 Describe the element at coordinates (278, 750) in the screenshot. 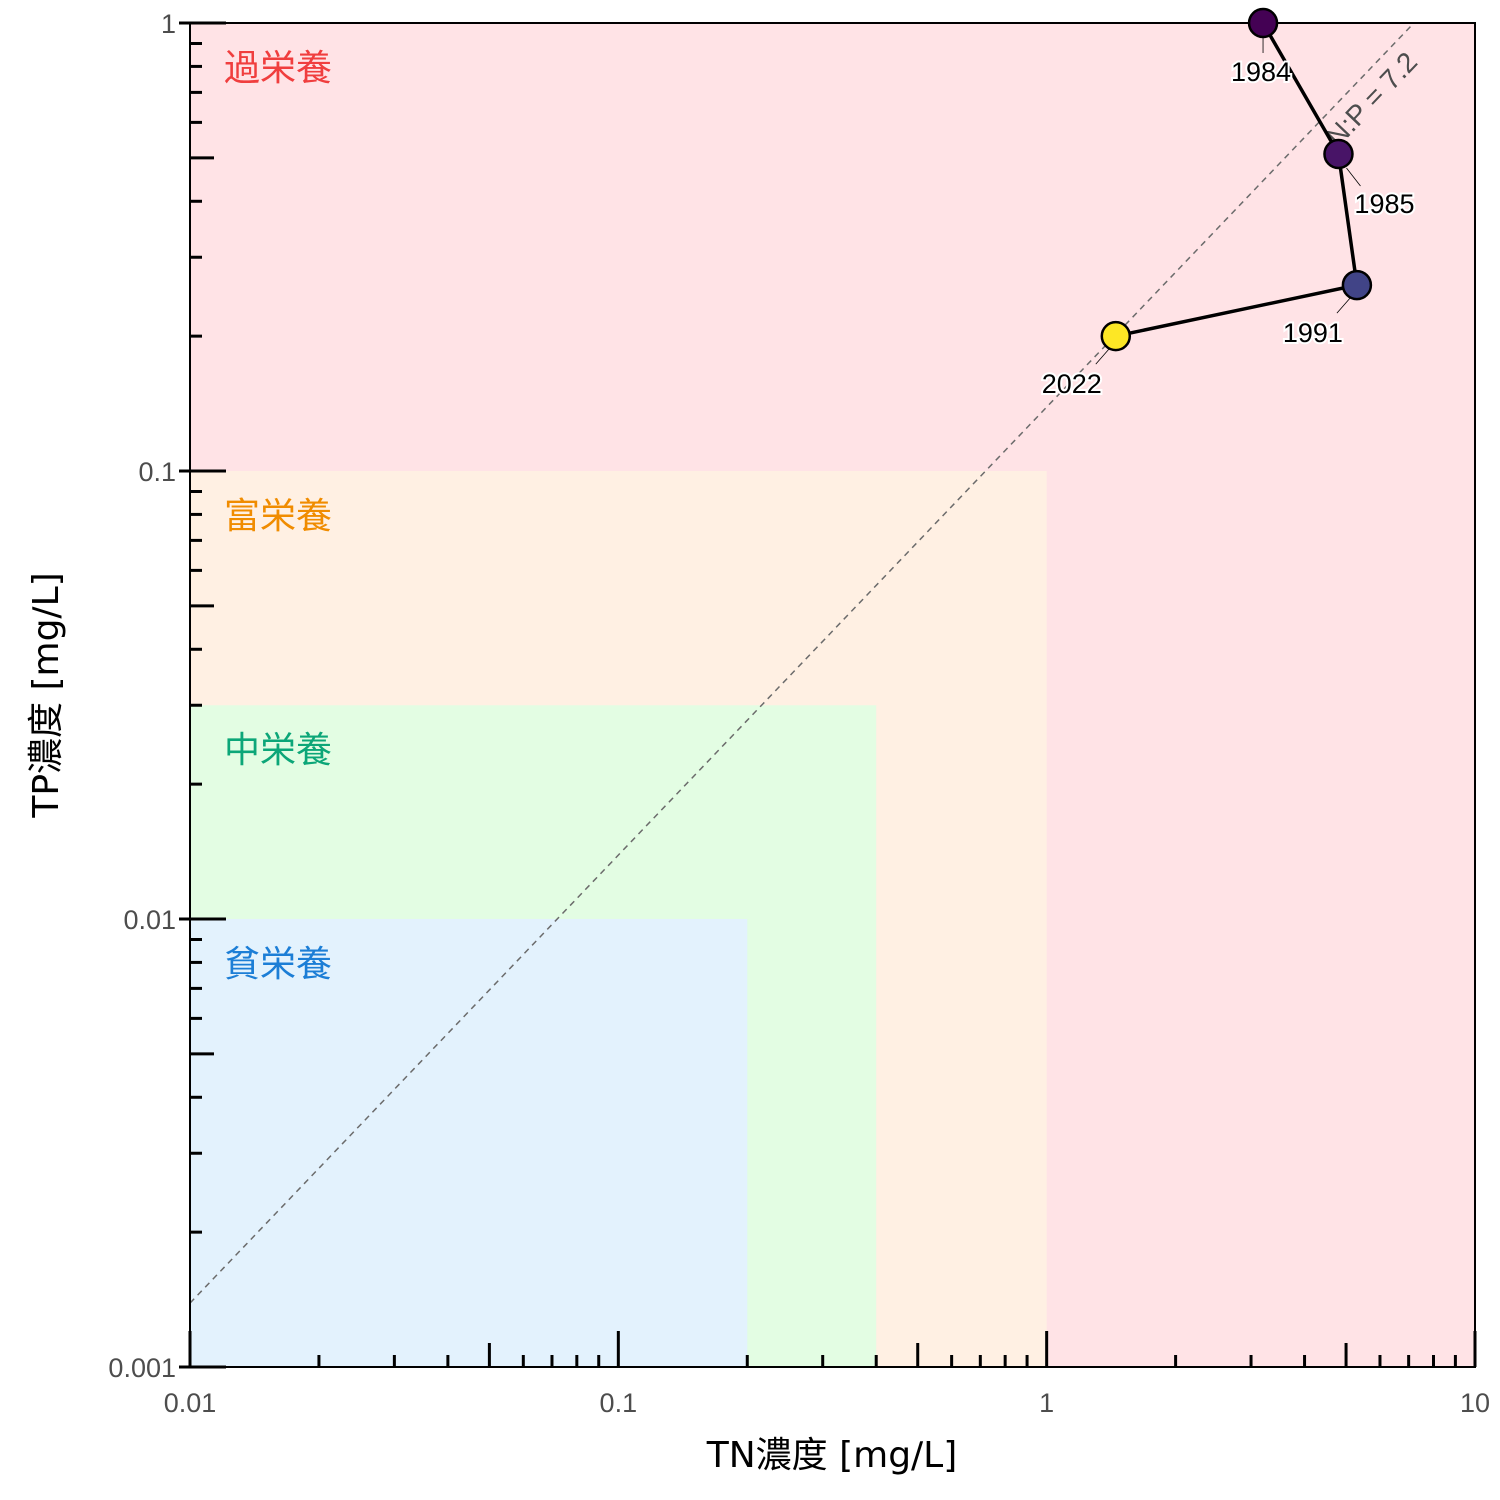

I see `zone-label: 中栄養` at that location.